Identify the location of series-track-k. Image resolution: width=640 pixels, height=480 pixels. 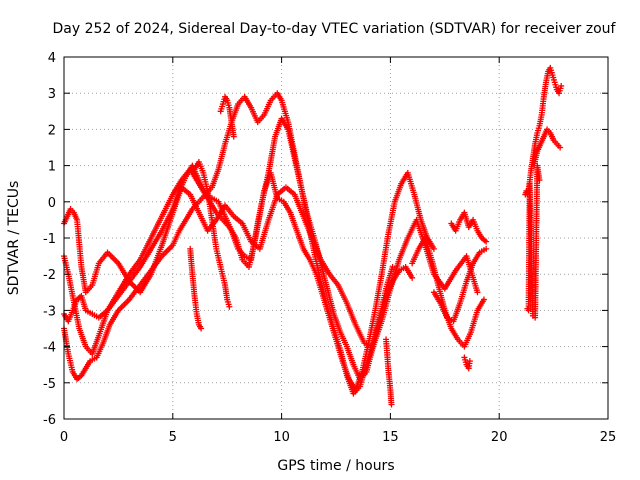
(227, 116).